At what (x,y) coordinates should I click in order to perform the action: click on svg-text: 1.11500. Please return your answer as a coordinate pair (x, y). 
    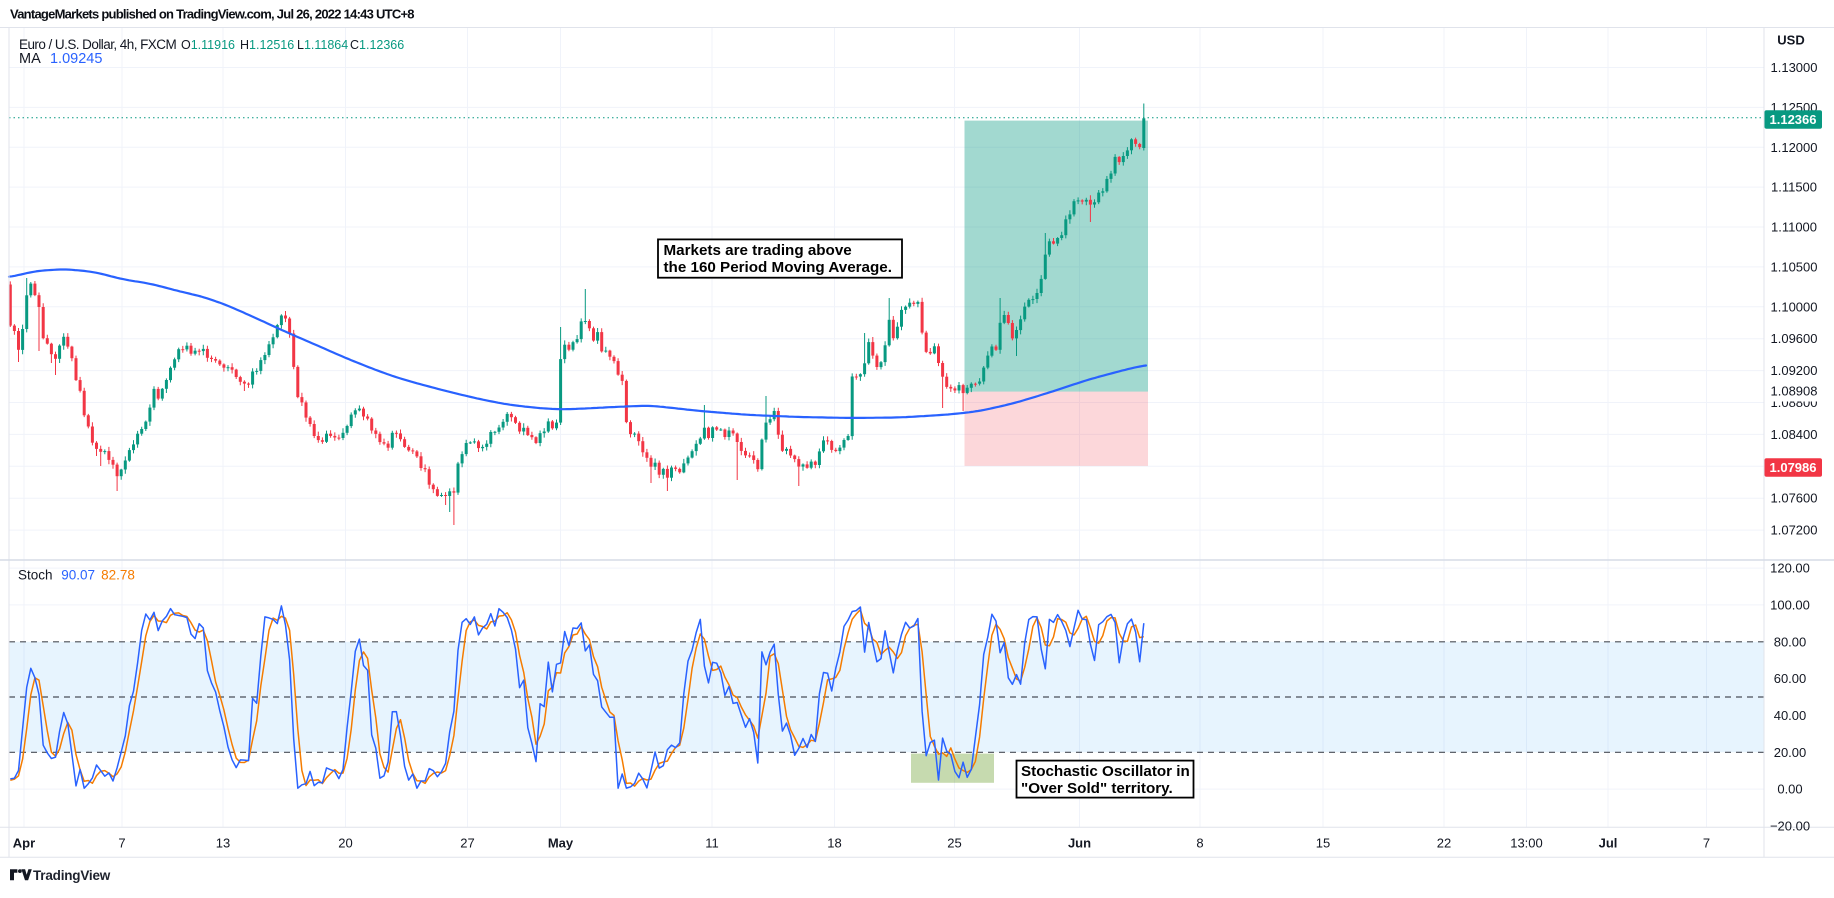
    Looking at the image, I should click on (1794, 187).